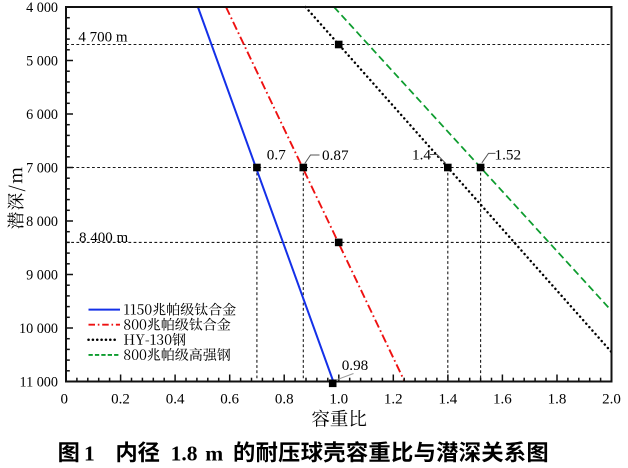 The image size is (628, 468). What do you see at coordinates (42, 222) in the screenshot?
I see `svg-text: 8 000` at bounding box center [42, 222].